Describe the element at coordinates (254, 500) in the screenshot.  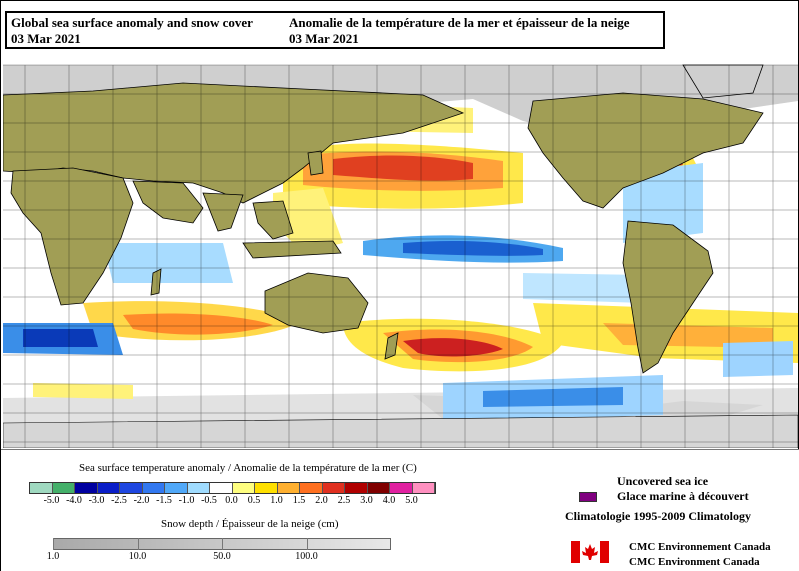
I see `sst-scale-label: 0.5` at that location.